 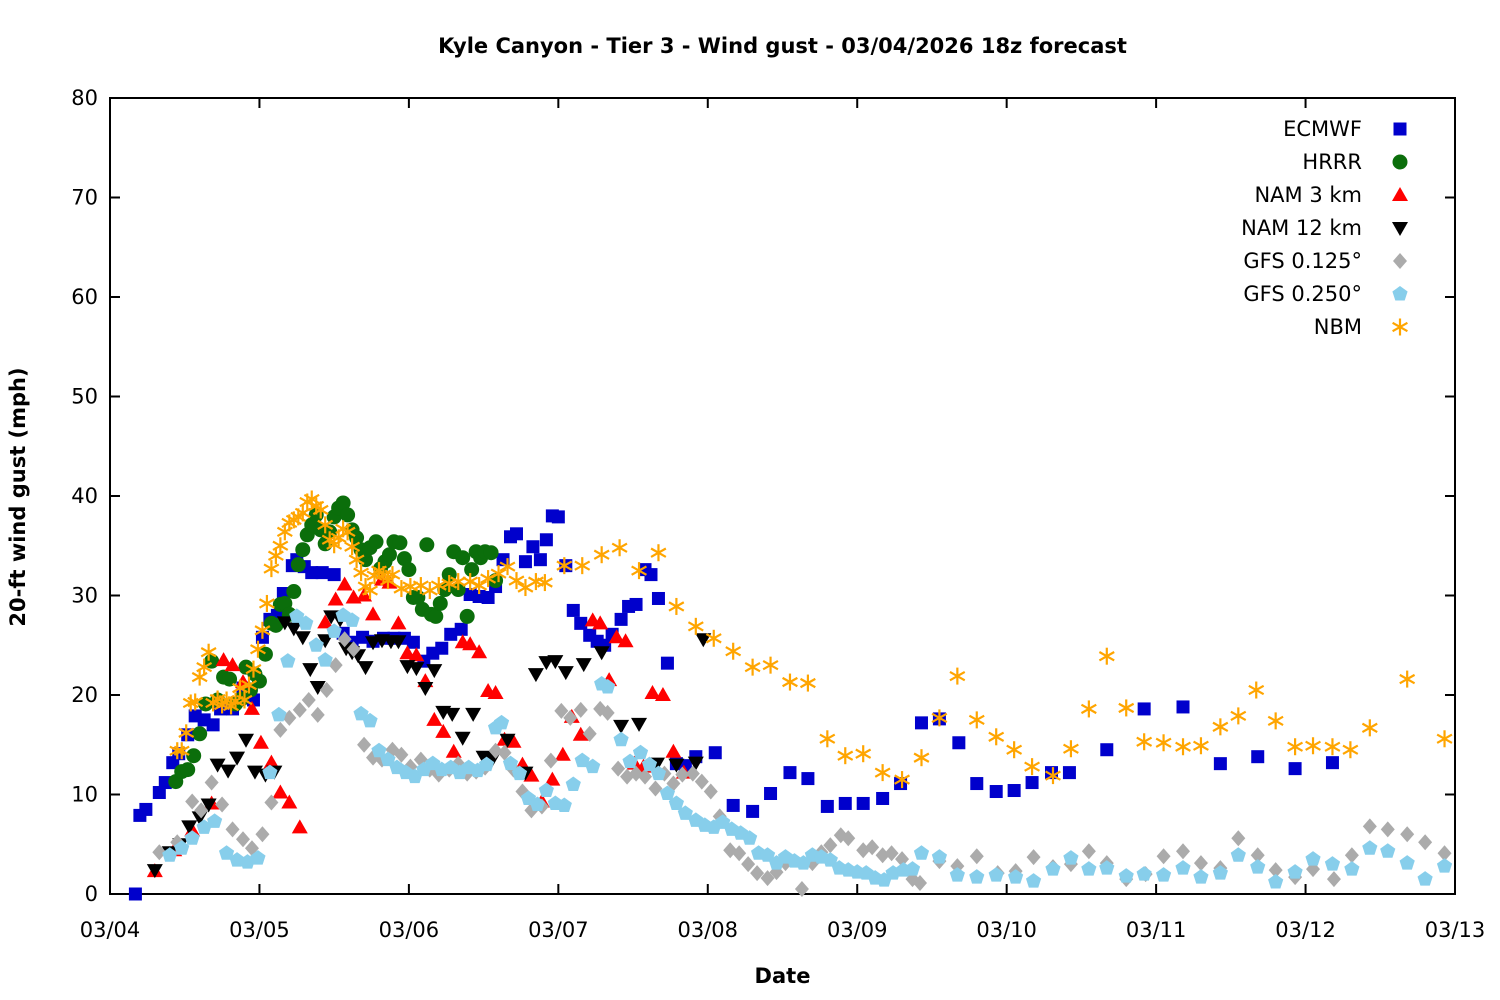 What do you see at coordinates (84, 496) in the screenshot?
I see `y-tick-label: 40` at bounding box center [84, 496].